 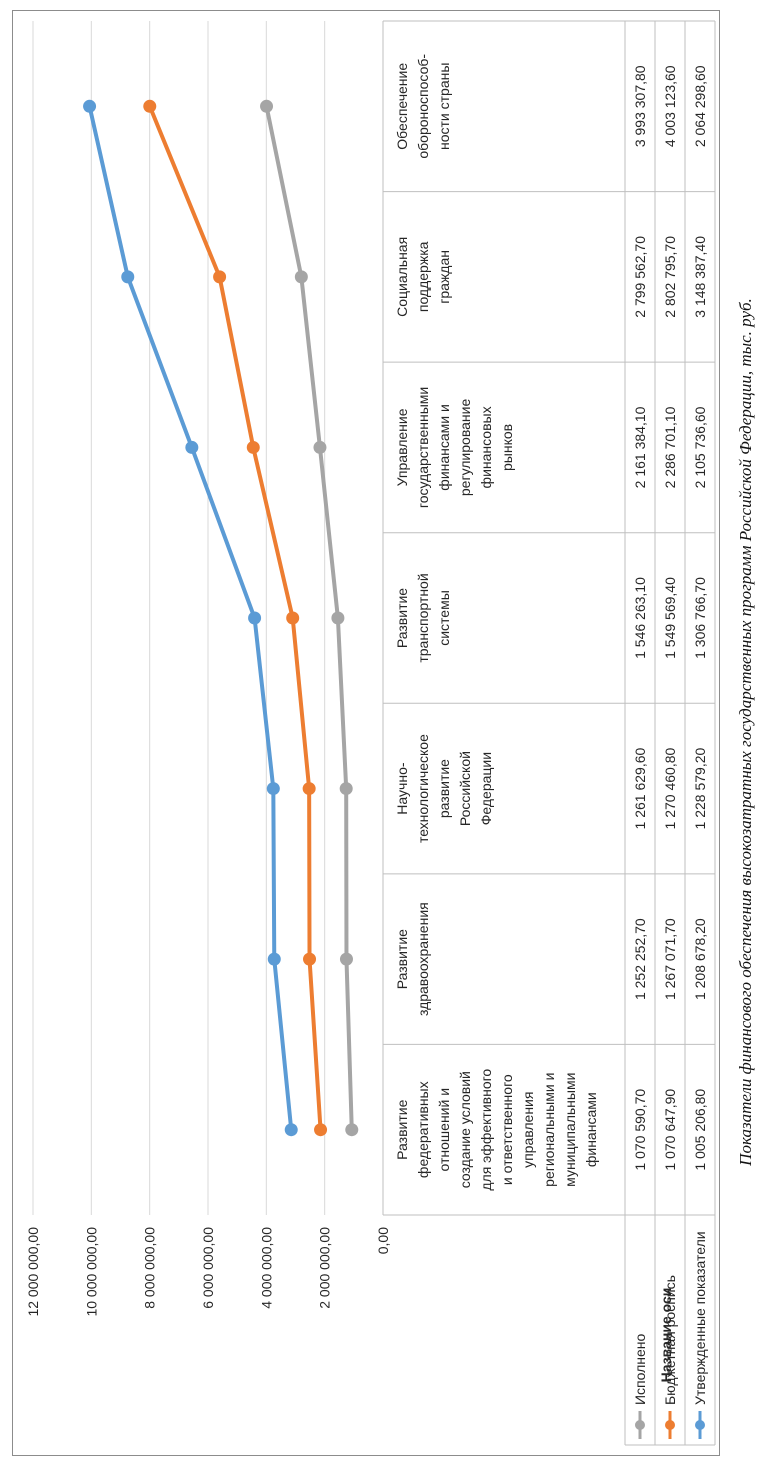 What do you see at coordinates (640, 277) in the screenshot?
I see `table-value: 2 799 562,70` at bounding box center [640, 277].